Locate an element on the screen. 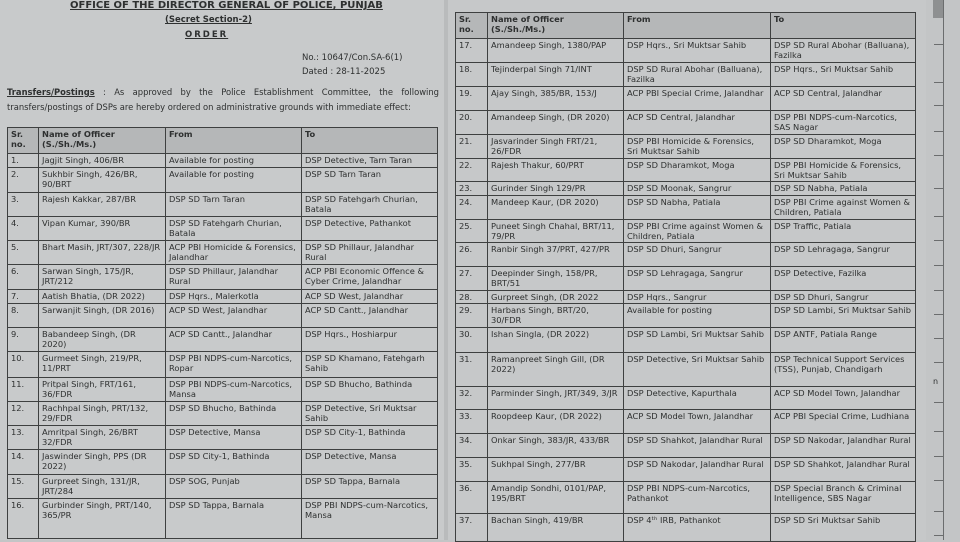 This screenshot has width=960, height=542. cell-name: Jasvarinder Singh FRT/21, 26/FDR is located at coordinates (555, 146).